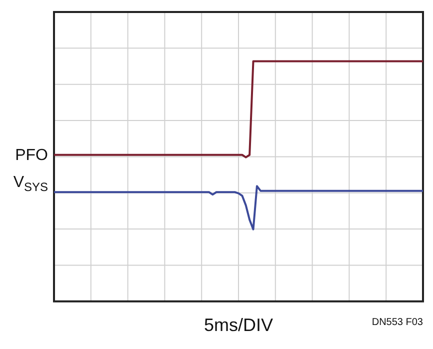 The height and width of the screenshot is (349, 433). Describe the element at coordinates (31, 155) in the screenshot. I see `series-label: PFO` at that location.